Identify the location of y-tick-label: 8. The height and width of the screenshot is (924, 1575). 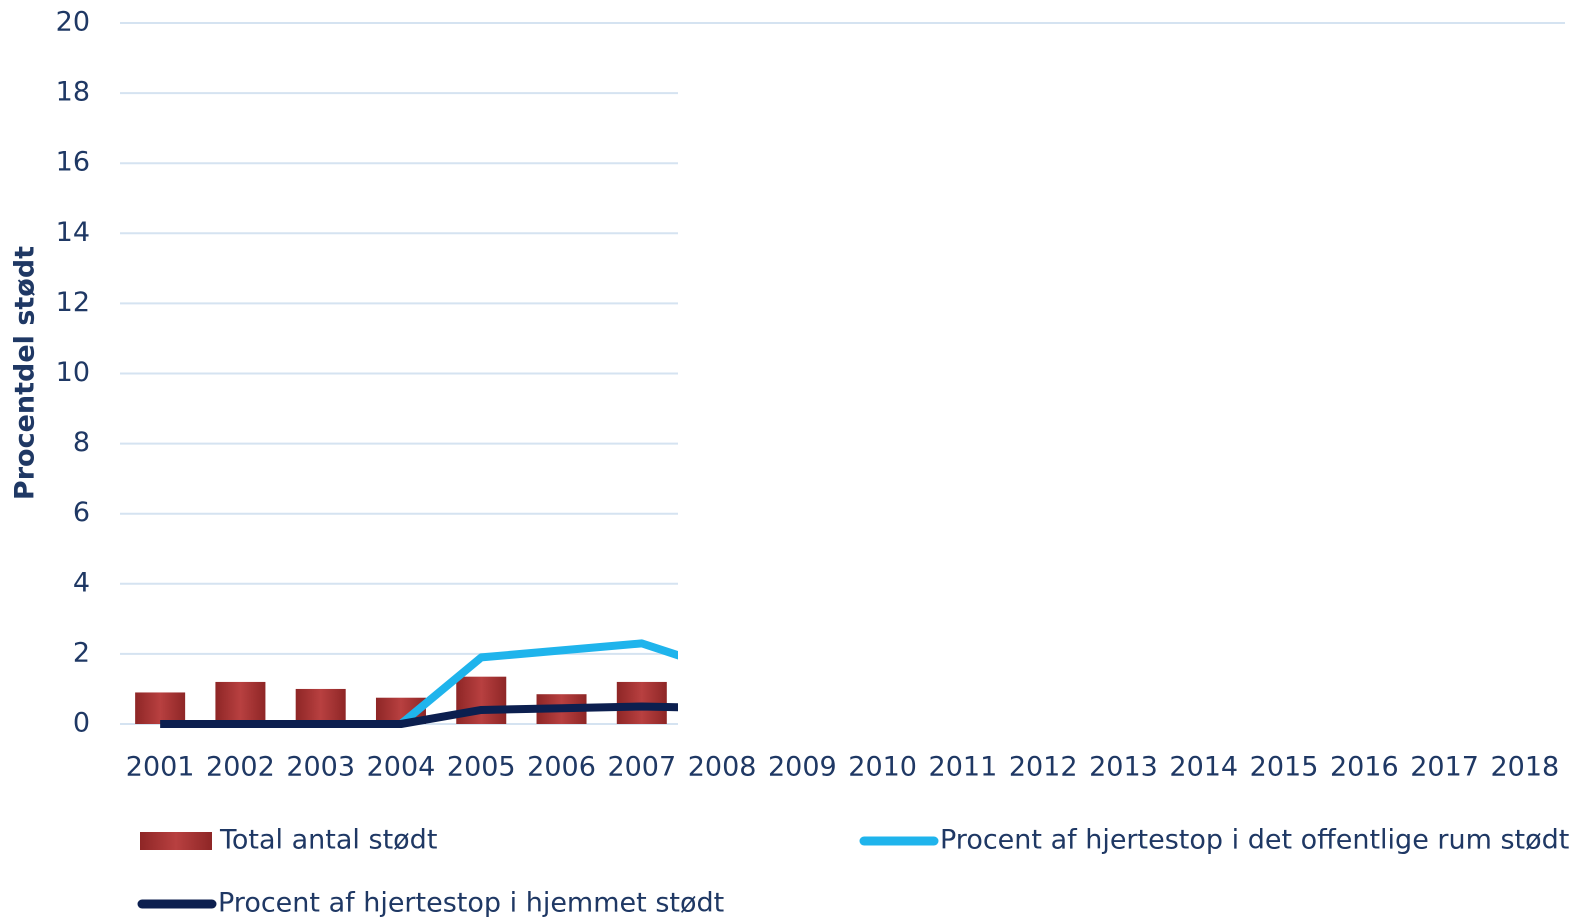
(81, 442).